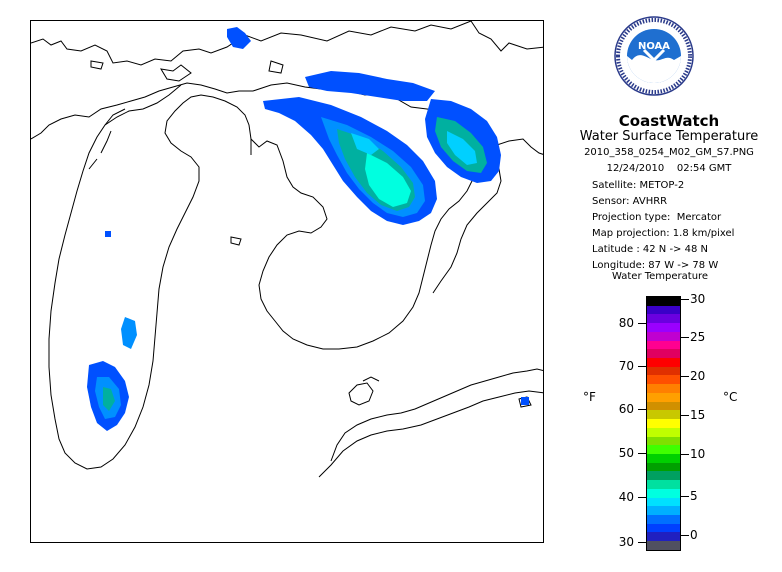 This screenshot has height=572, width=782. Describe the element at coordinates (364, 391) in the screenshot. I see `coastline-st-clair` at that location.